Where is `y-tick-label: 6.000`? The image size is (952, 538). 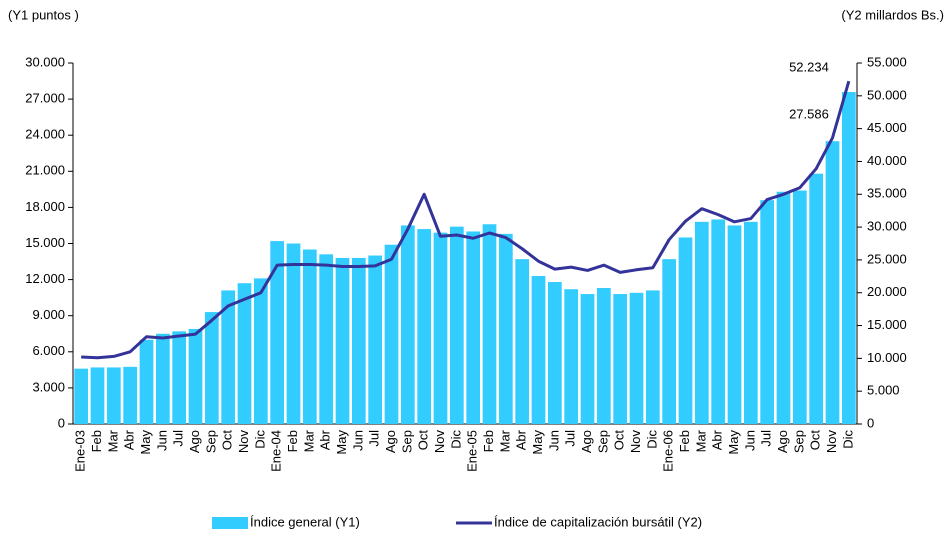 y-tick-label: 6.000 is located at coordinates (48, 350).